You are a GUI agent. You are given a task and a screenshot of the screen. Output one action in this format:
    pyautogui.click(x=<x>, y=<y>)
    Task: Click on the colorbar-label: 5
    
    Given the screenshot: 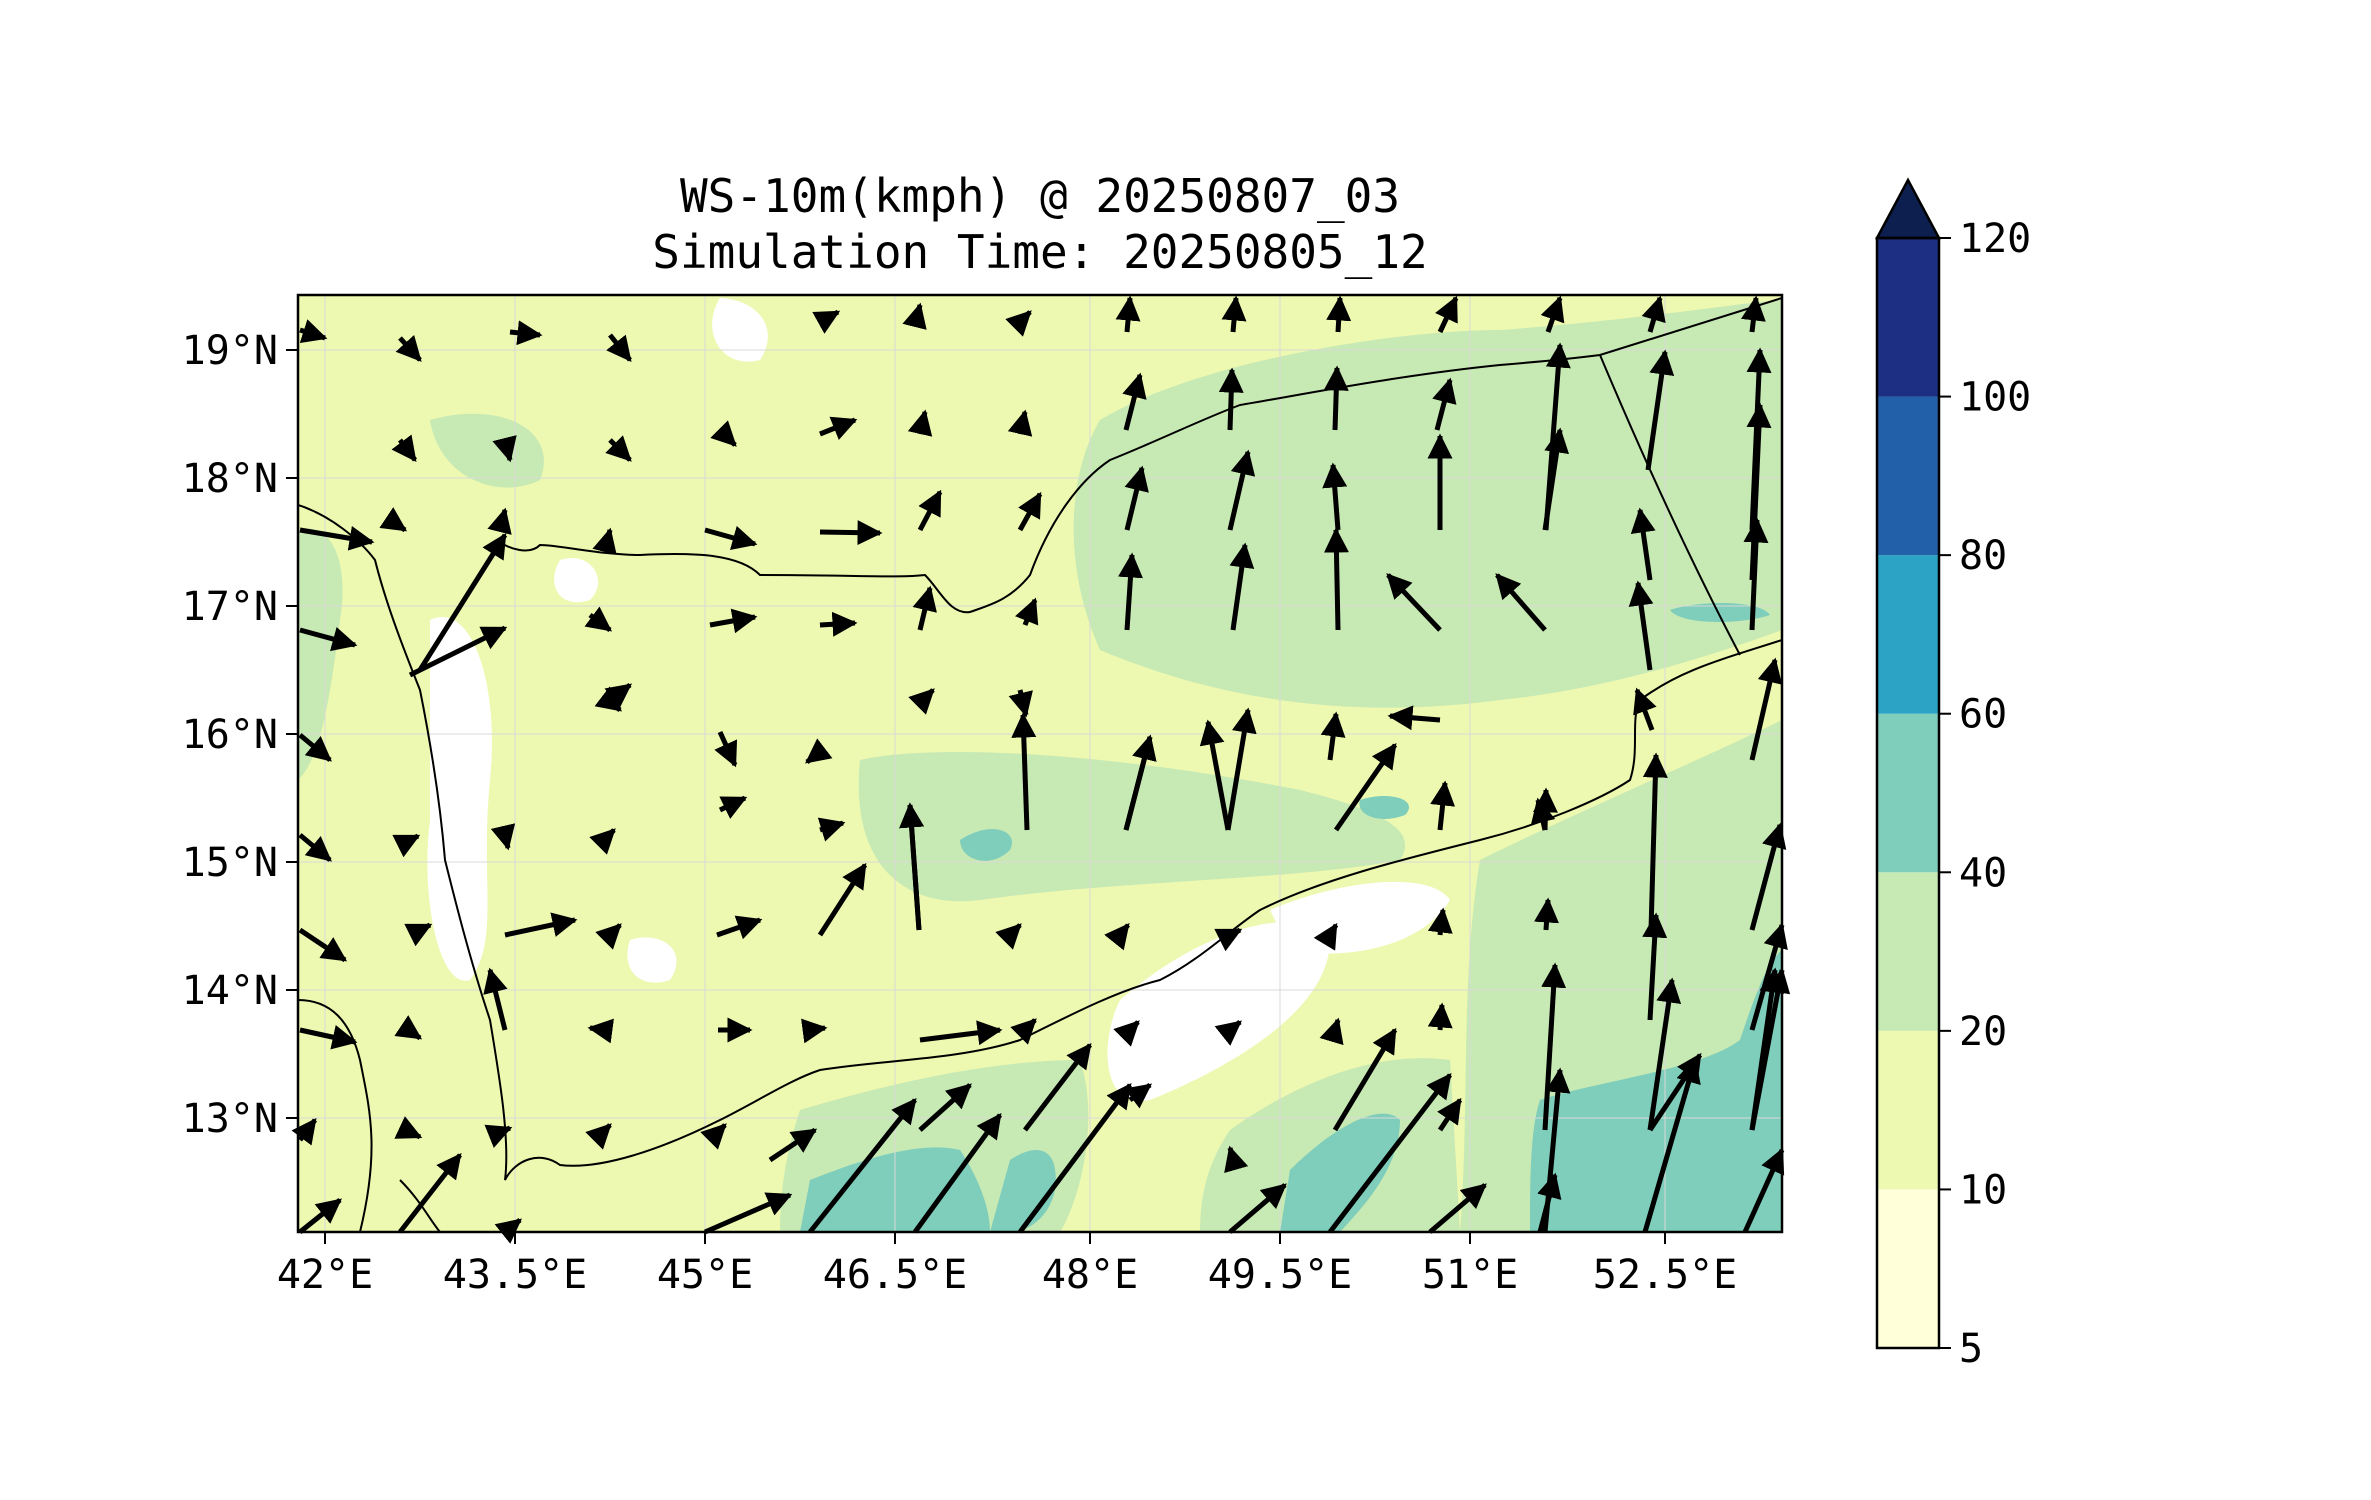 What is the action you would take?
    pyautogui.click(x=1971, y=1349)
    